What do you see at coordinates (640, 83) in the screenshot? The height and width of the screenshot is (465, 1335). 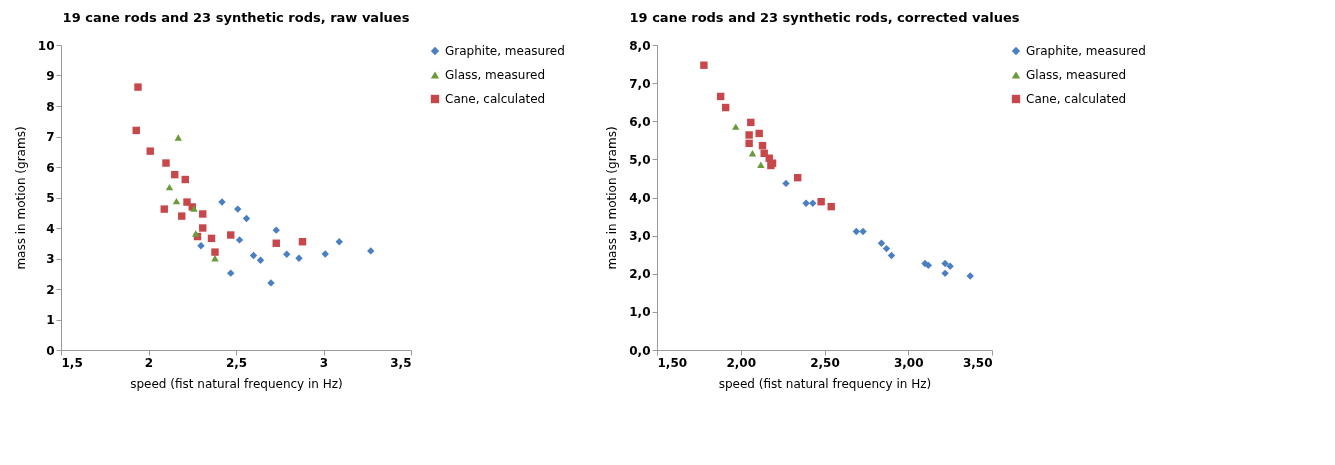 I see `y-tick-label: 7,0` at bounding box center [640, 83].